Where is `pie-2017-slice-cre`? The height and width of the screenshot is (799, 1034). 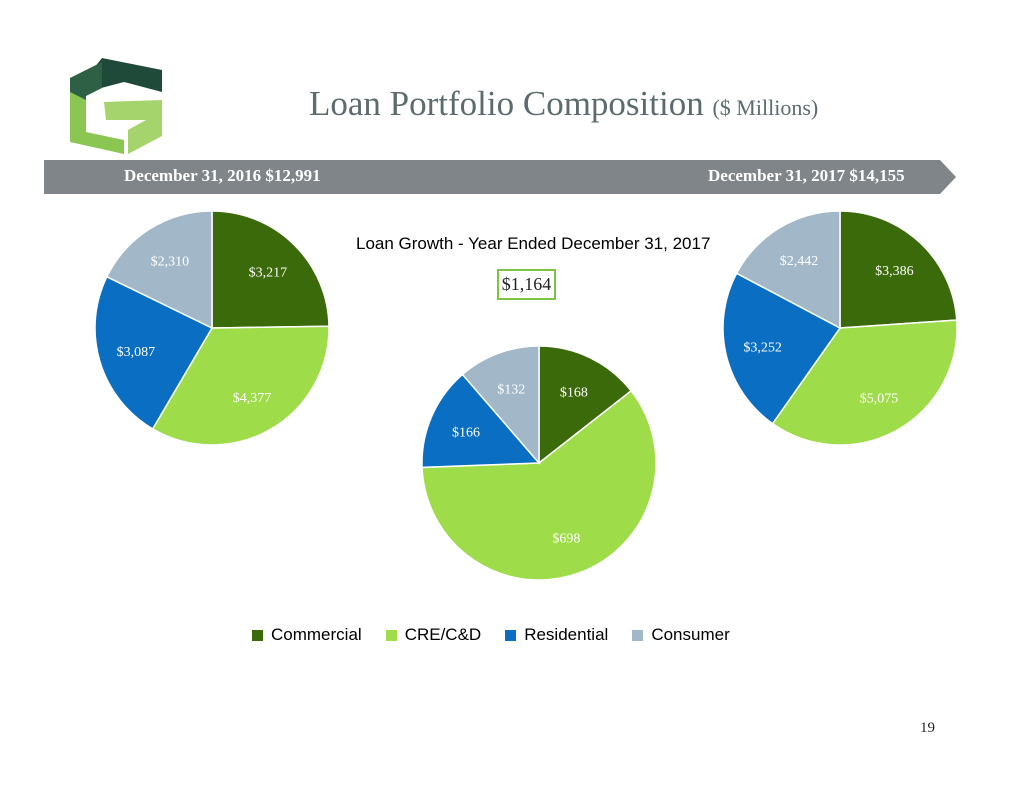
pie-2017-slice-cre is located at coordinates (864, 382).